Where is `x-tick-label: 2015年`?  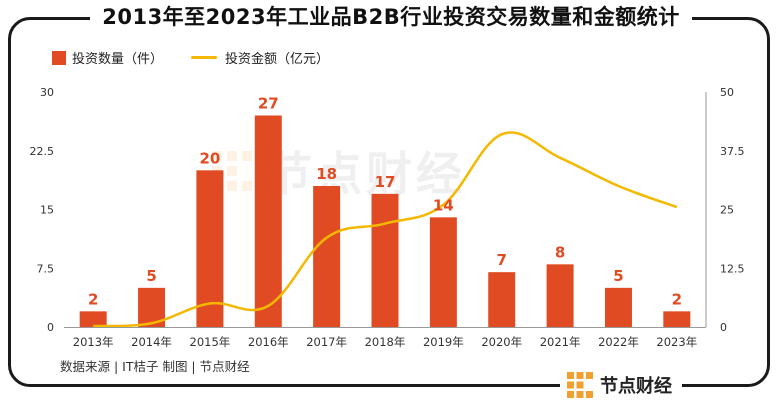 x-tick-label: 2015年 is located at coordinates (210, 342).